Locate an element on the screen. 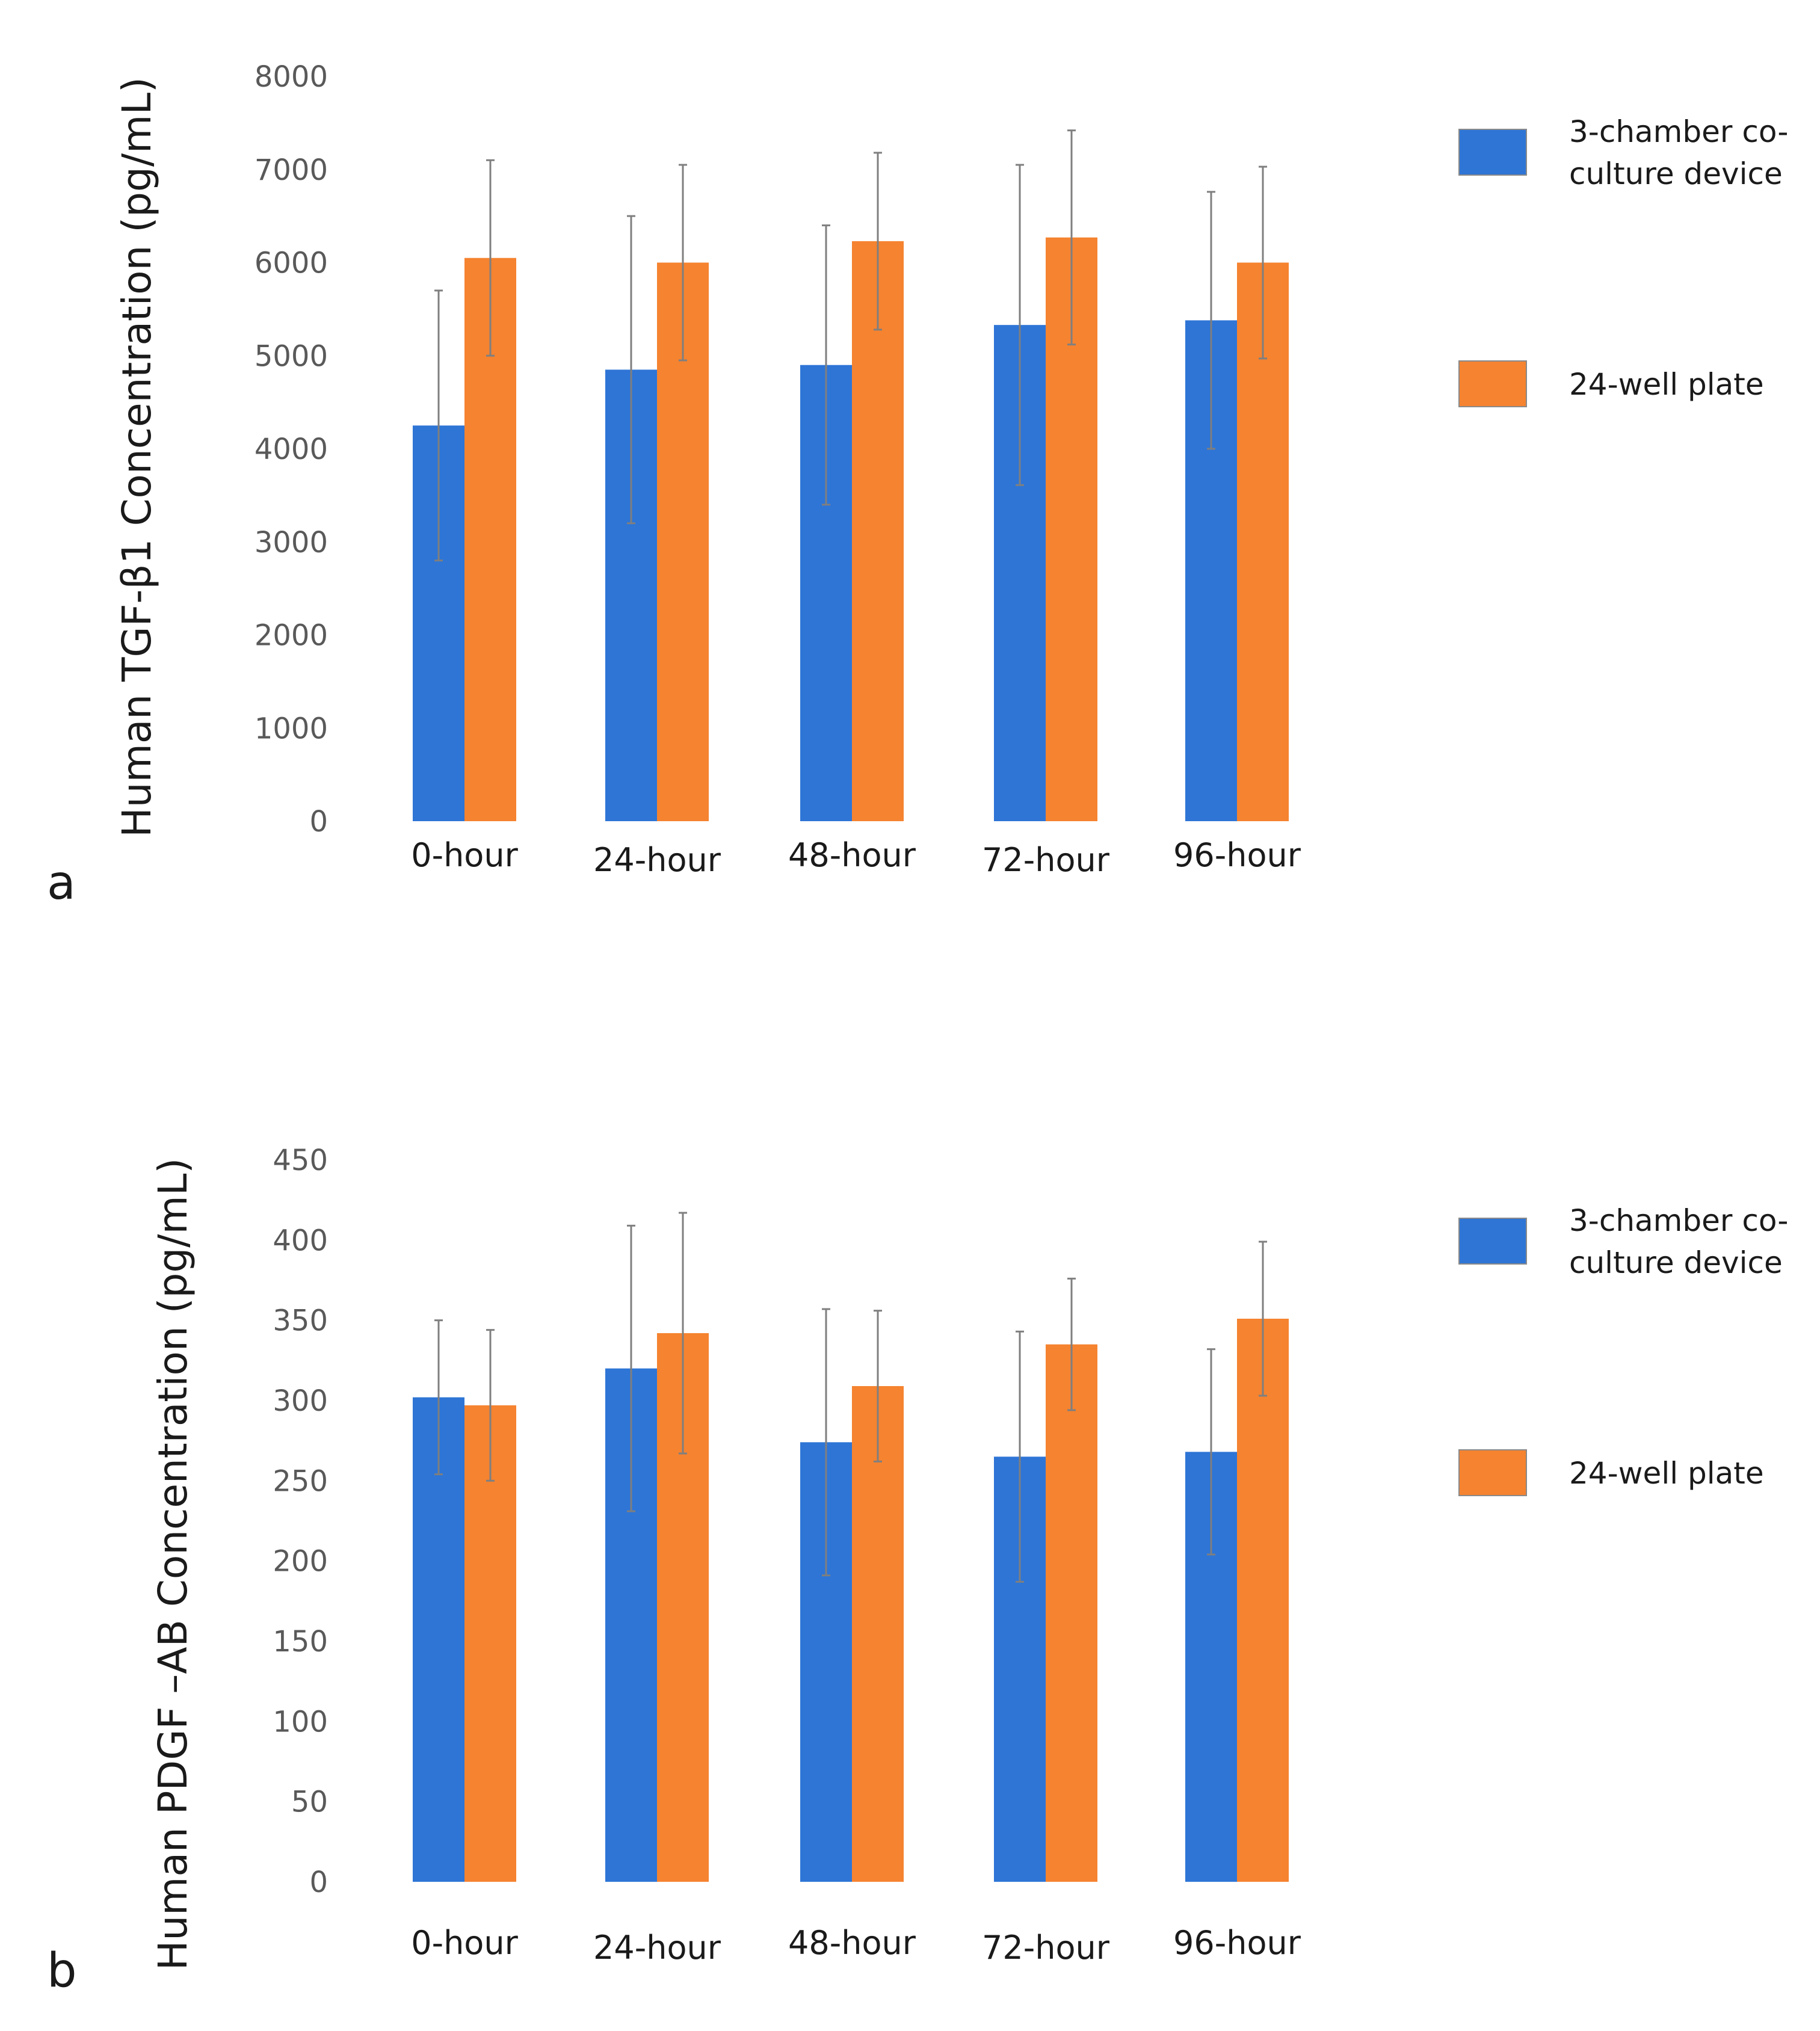 Image resolution: width=1820 pixels, height=2031 pixels. y-tick-label: 1000 is located at coordinates (291, 728).